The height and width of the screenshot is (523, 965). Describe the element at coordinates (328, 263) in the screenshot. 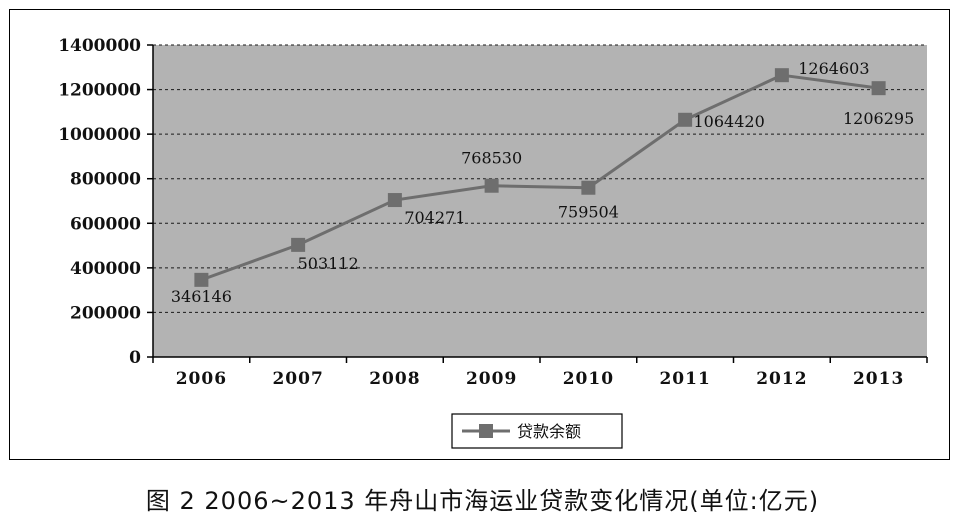

I see `data-label-2007: 503112` at that location.